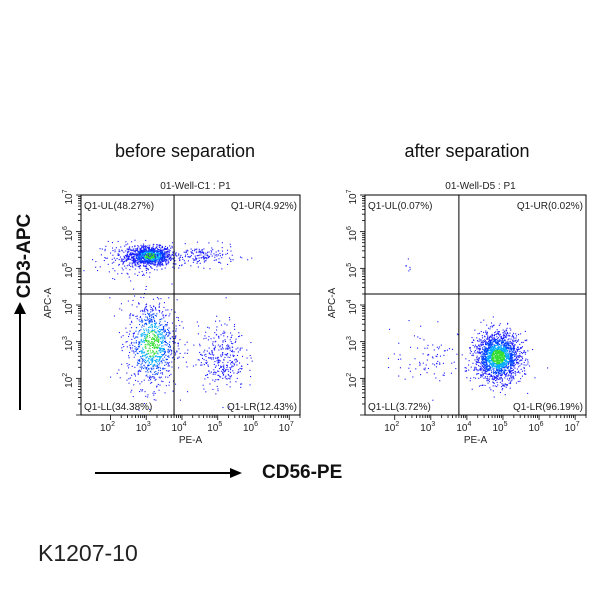 This screenshot has height=600, width=600. What do you see at coordinates (68, 380) in the screenshot?
I see `y-tick-label: 102` at bounding box center [68, 380].